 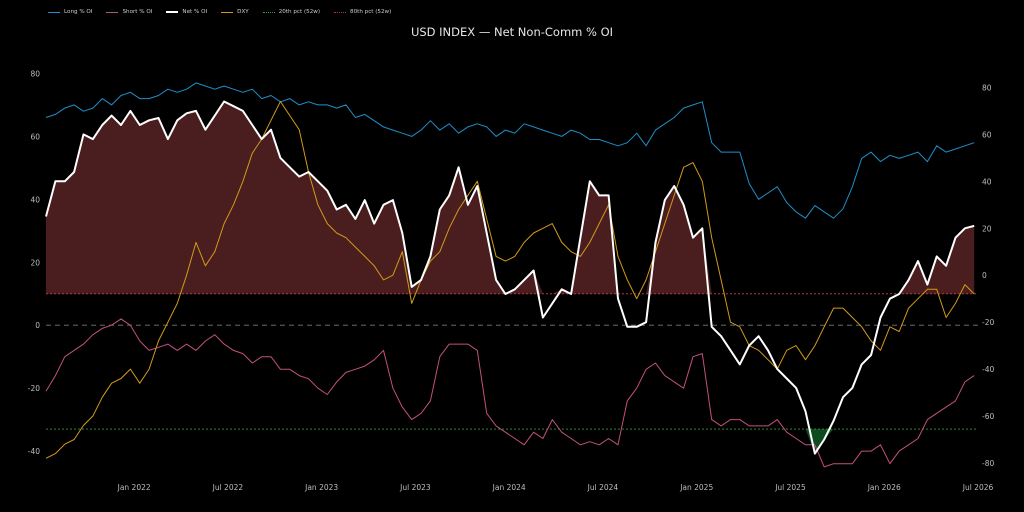 What do you see at coordinates (227, 12) in the screenshot?
I see `legend-swatch-dxy` at bounding box center [227, 12].